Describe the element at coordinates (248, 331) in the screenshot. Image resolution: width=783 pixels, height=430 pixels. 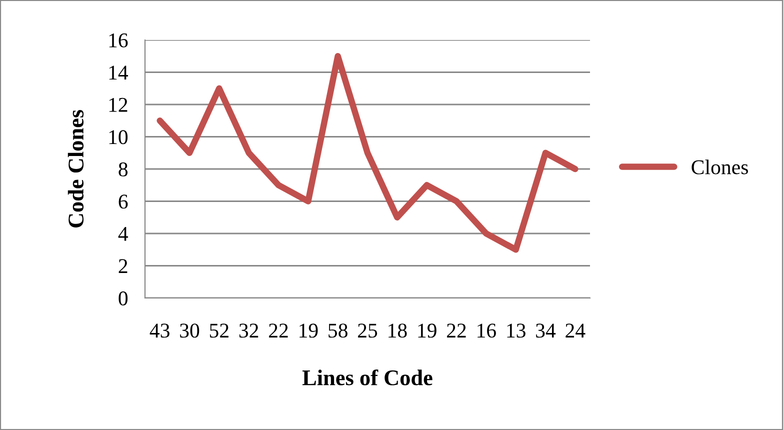
I see `x-tick-label: 32` at that location.